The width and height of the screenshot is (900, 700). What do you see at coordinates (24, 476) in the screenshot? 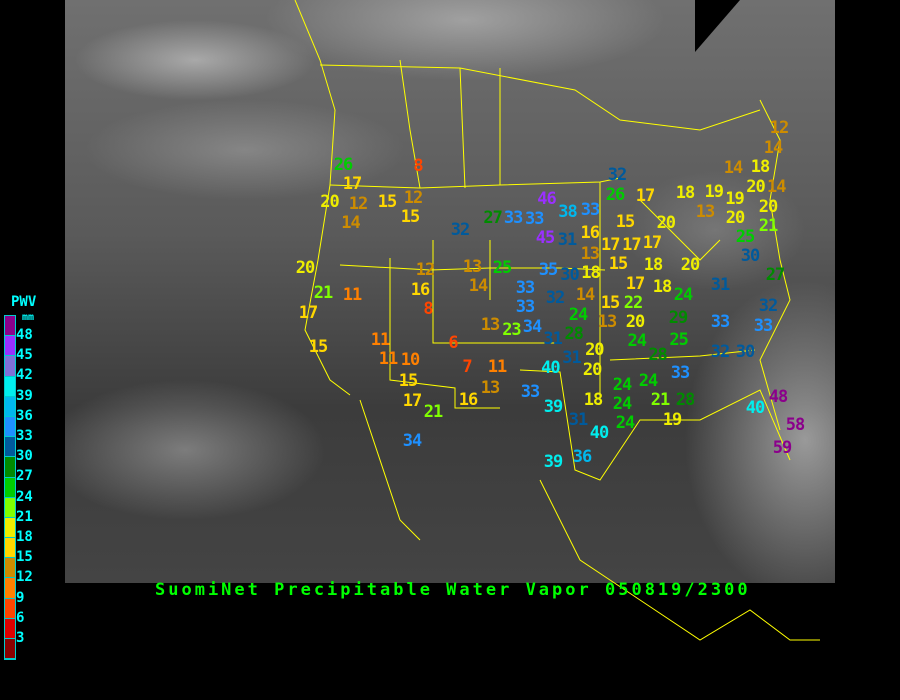
I see `legend-tick-label: 27` at bounding box center [24, 476].